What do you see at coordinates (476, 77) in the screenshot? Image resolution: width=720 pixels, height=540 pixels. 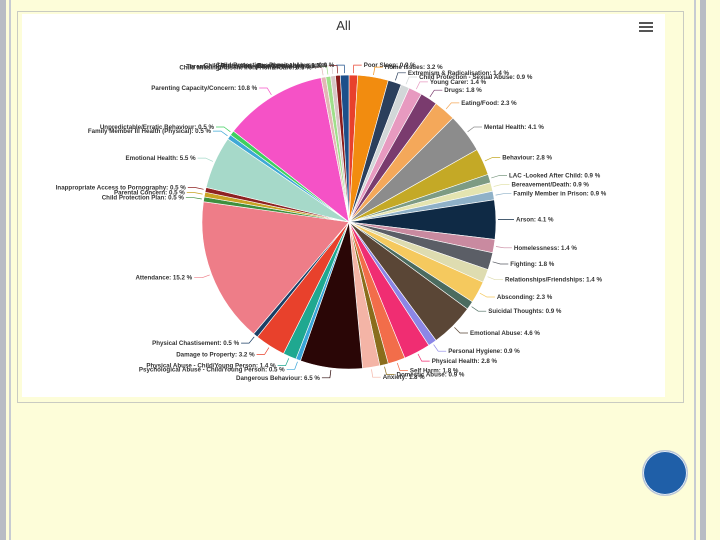 I see `slice-label: Child Protection - Sexual Abuse: 0.9 %` at bounding box center [476, 77].